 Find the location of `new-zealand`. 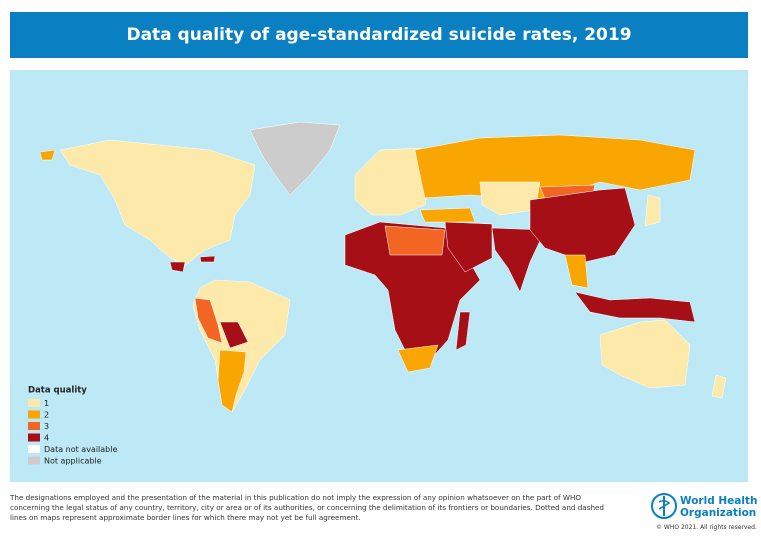

new-zealand is located at coordinates (719, 386).